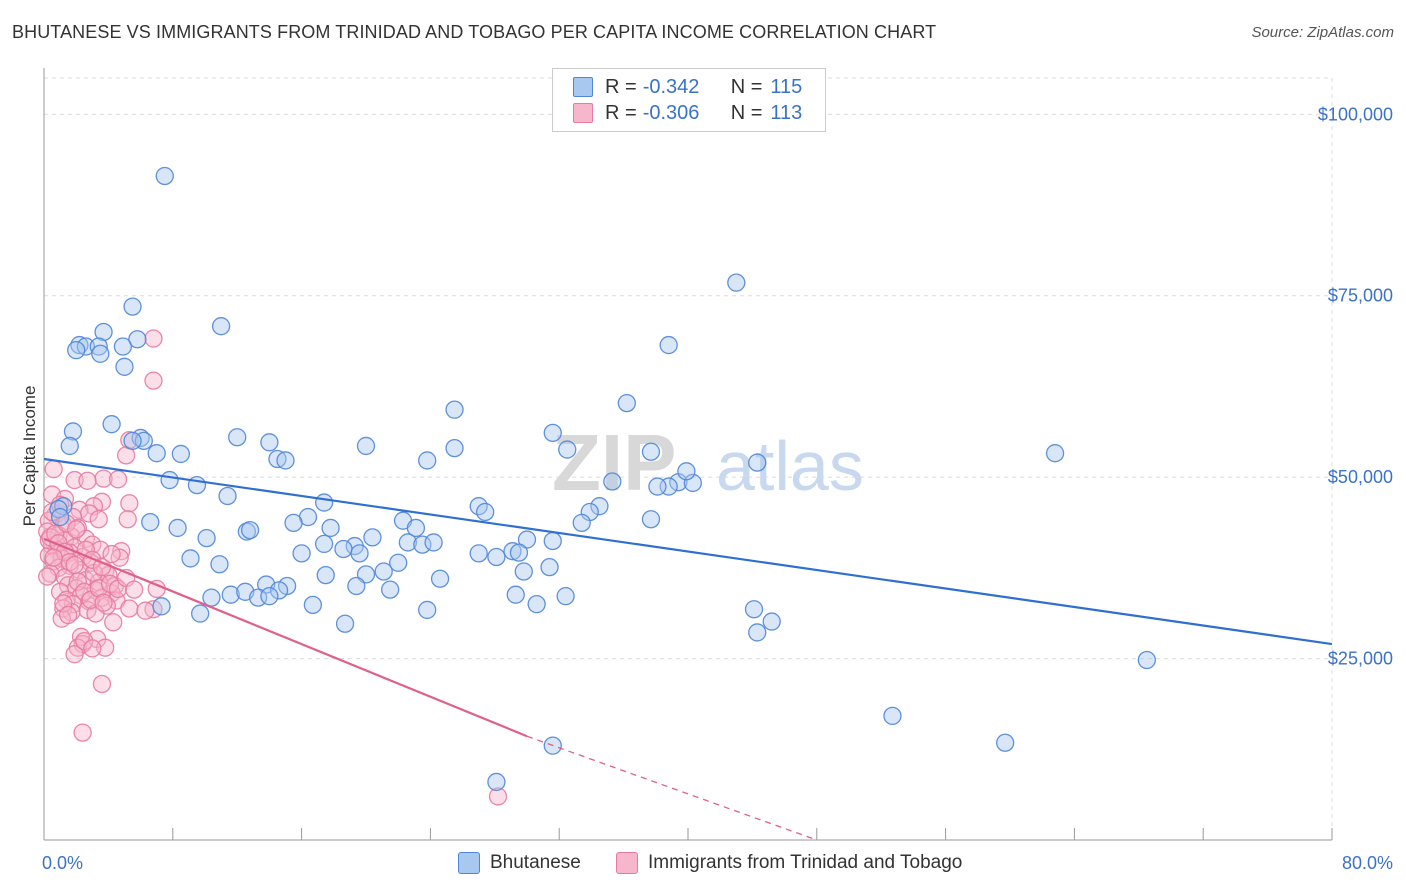 This screenshot has width=1406, height=892. I want to click on correlation-legend: R = -0.342 N = 115 R = -0.306 N = 113, so click(689, 100).